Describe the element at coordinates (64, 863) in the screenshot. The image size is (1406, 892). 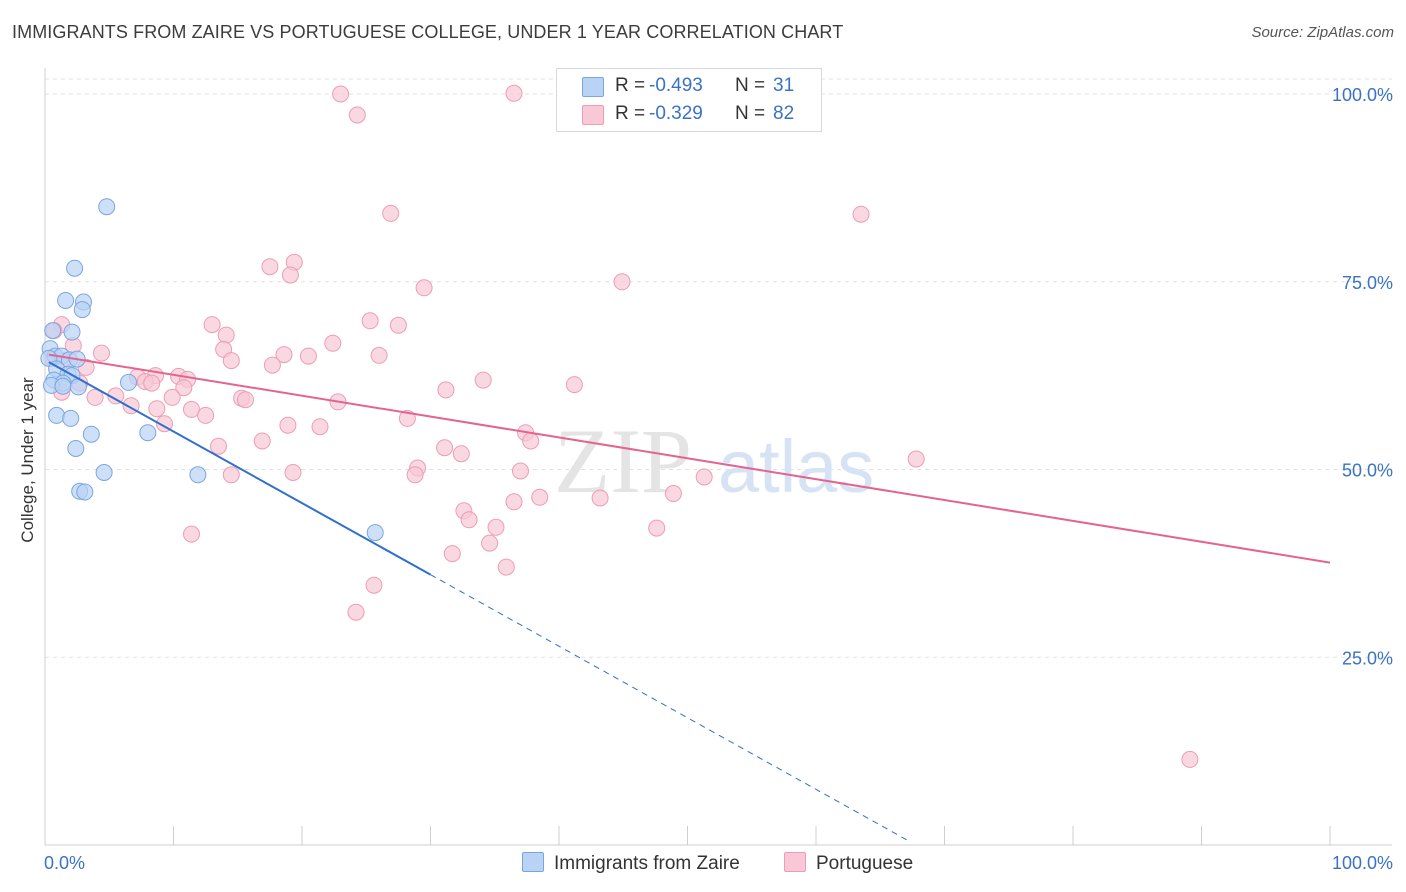
I see `x-tick-label-min: 0.0%` at that location.